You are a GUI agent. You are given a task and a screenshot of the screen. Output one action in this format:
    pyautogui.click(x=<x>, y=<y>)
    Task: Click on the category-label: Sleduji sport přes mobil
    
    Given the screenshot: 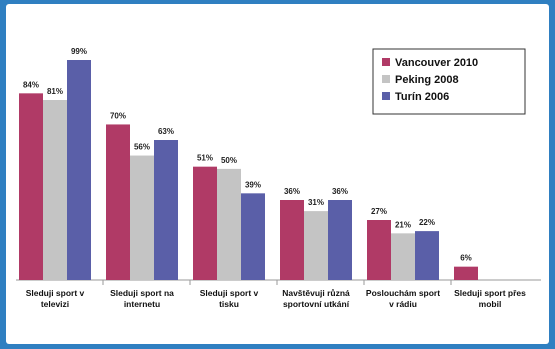 What is the action you would take?
    pyautogui.click(x=490, y=298)
    